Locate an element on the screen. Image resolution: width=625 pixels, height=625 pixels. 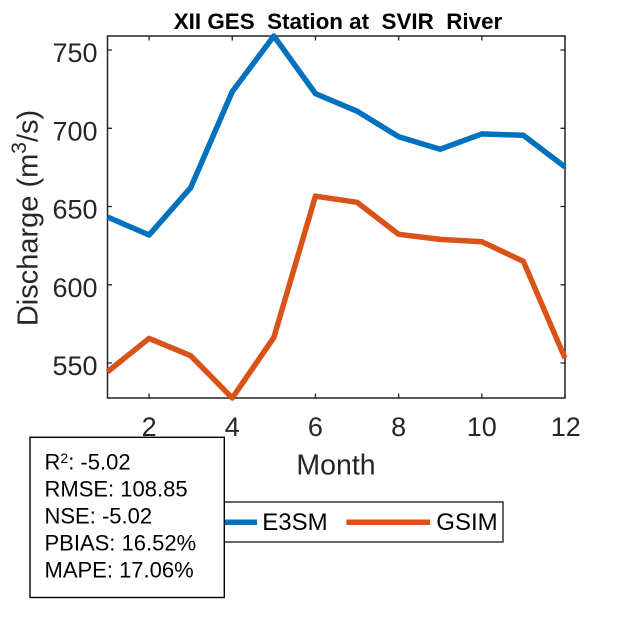
svg-text:XII GES Station at SVIR Riv: XII GES Station at SVIR River is located at coordinates (338, 21).